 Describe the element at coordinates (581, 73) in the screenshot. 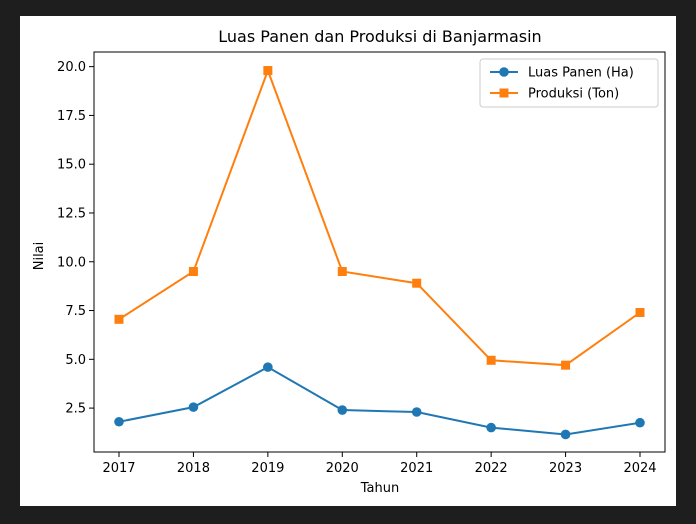

I see `legend-label: Luas Panen (Ha)` at that location.